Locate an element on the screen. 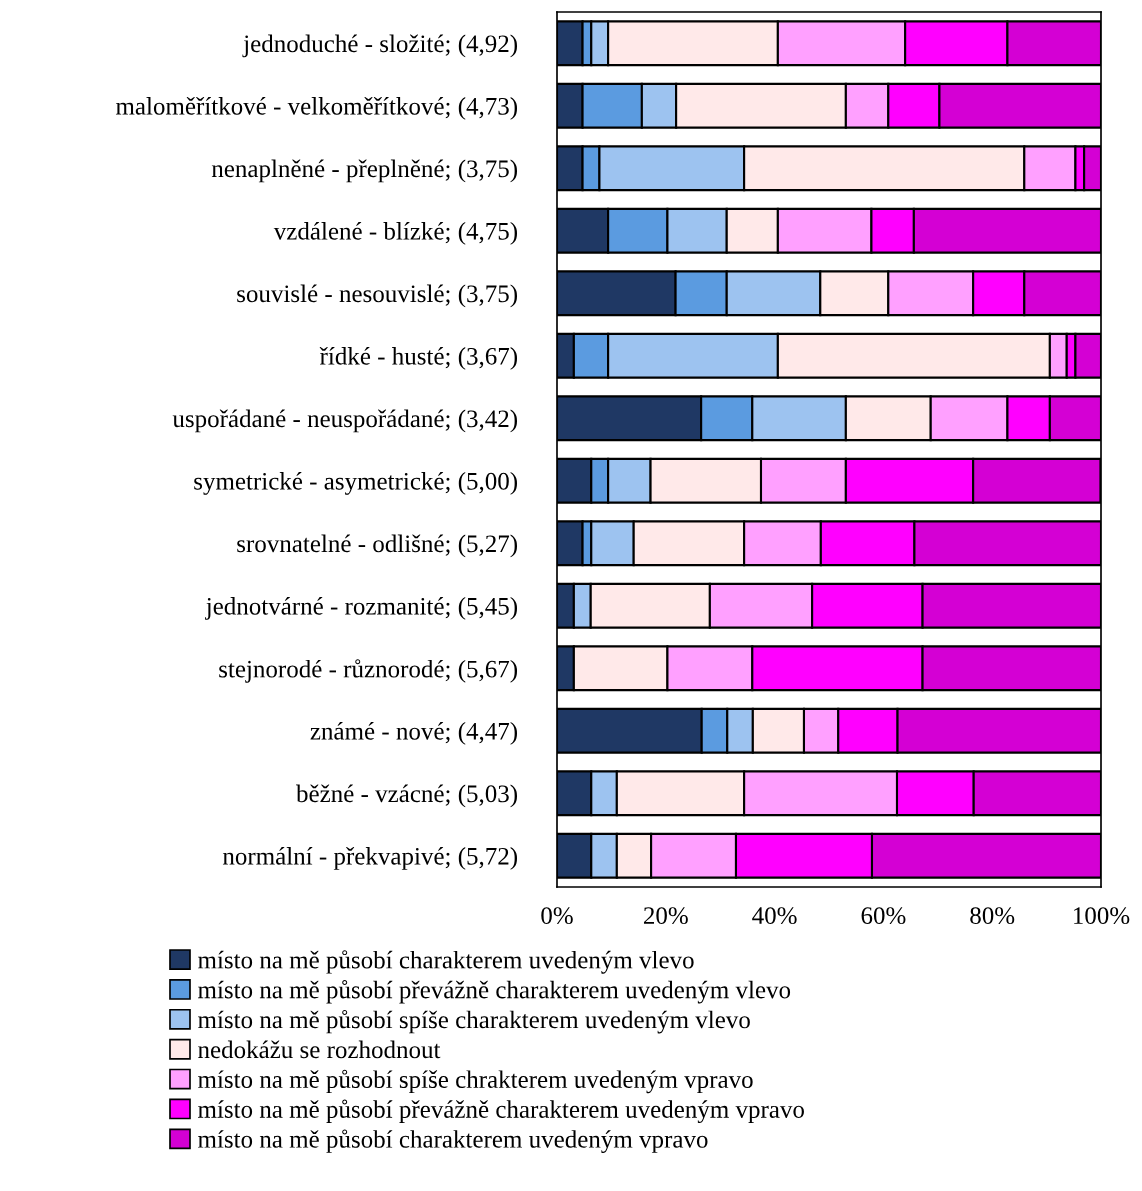 Image resolution: width=1142 pixels, height=1191 pixels. legend-label: místo na mě působí spíše chrakterem uvedeným vpravo is located at coordinates (475, 1081).